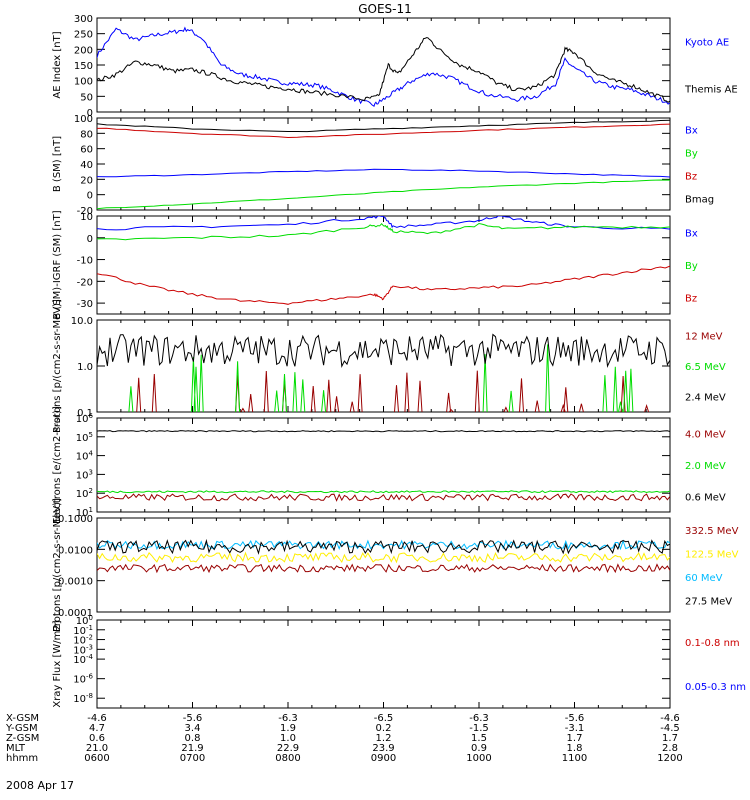 This screenshot has width=750, height=800. I want to click on legend-label: 0.1-0.8 nm, so click(712, 643).